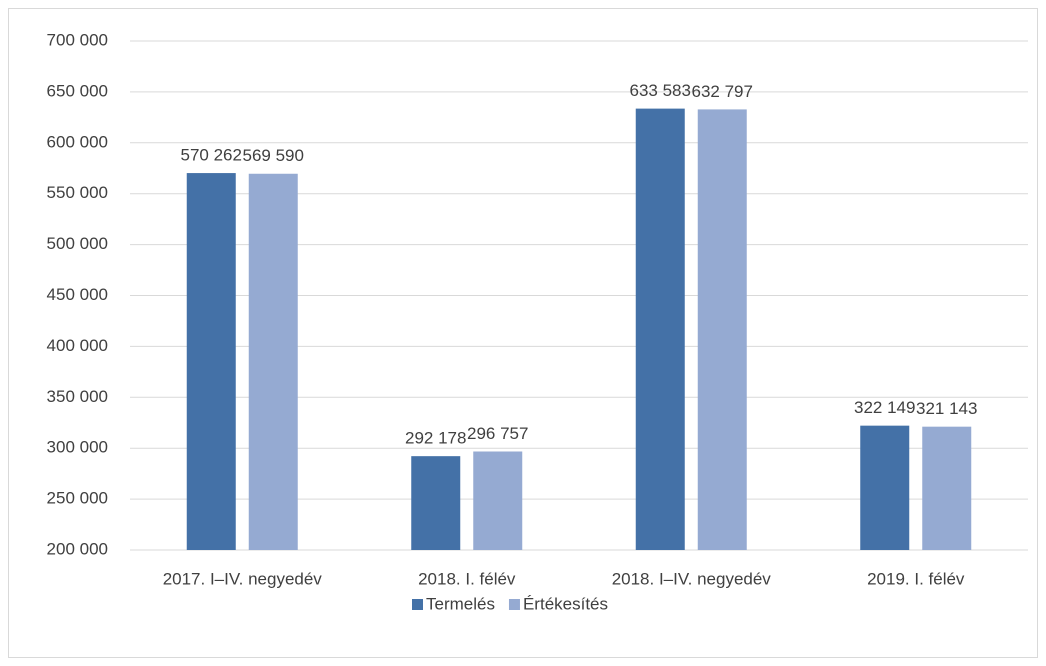  What do you see at coordinates (77, 447) in the screenshot?
I see `y-tick-label: 300 000` at bounding box center [77, 447].